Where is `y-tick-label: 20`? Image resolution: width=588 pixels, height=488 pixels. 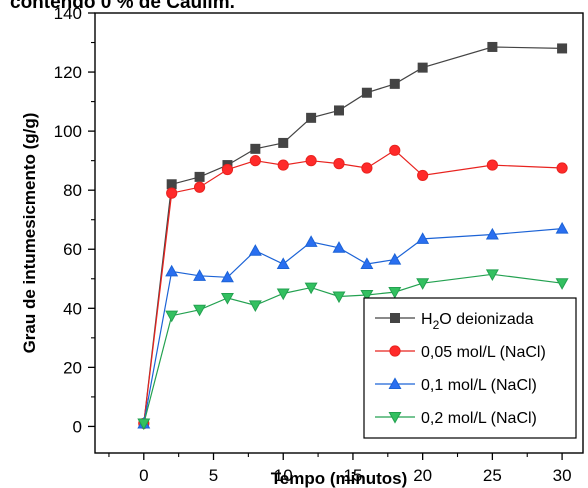 y-tick-label: 20 is located at coordinates (72, 367).